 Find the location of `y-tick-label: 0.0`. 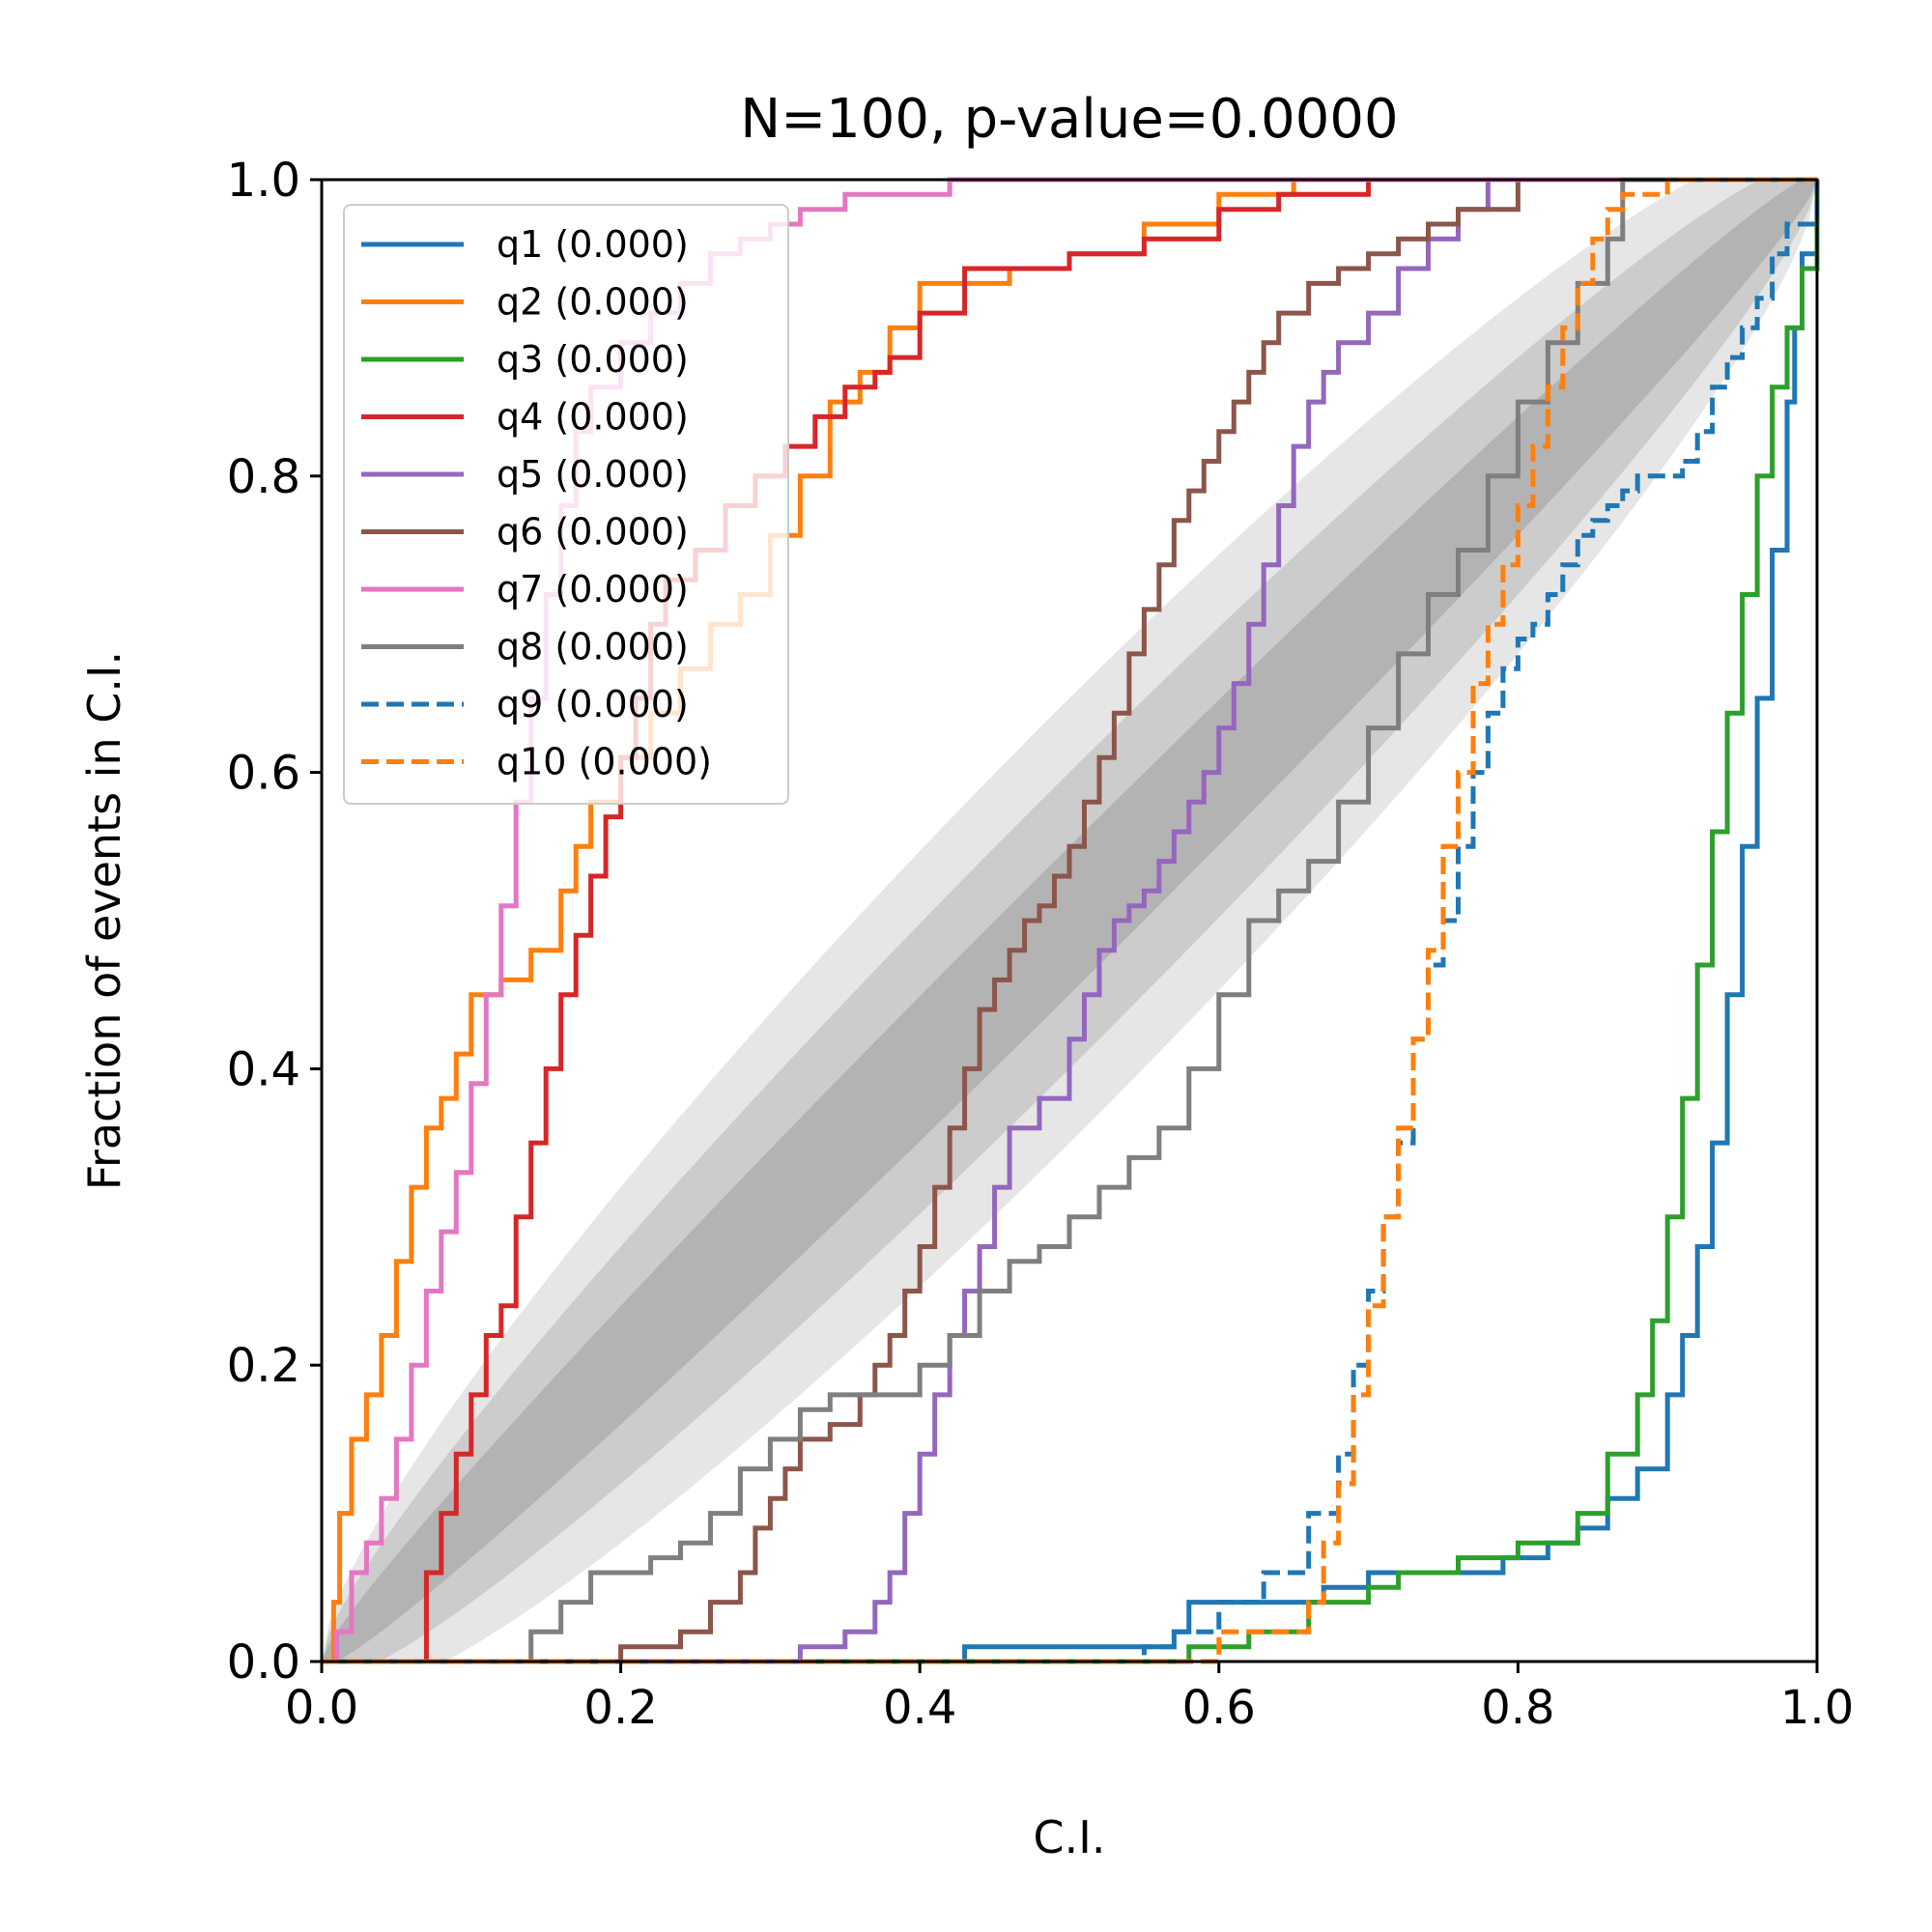

y-tick-label: 0.0 is located at coordinates (263, 1662).